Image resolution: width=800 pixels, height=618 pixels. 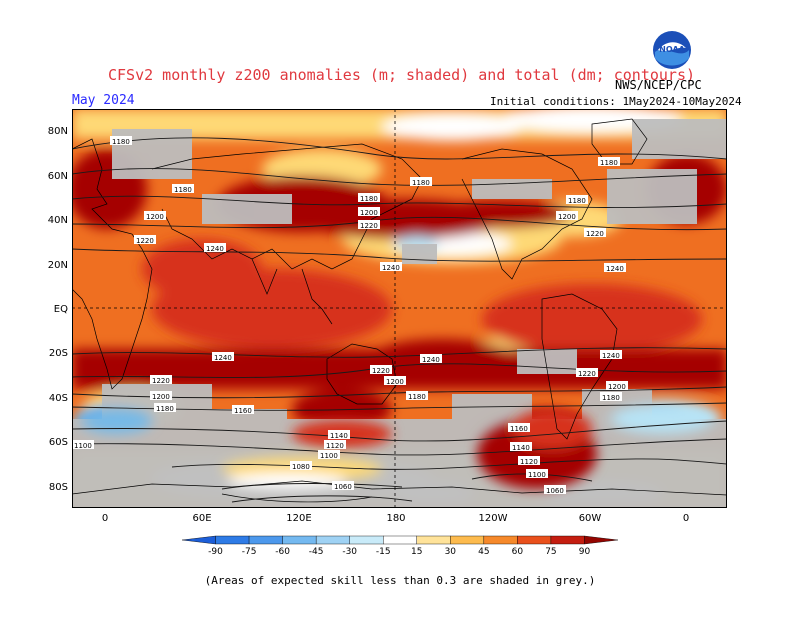 I want to click on noaa-logo-text: NOAA, so click(x=672, y=49).